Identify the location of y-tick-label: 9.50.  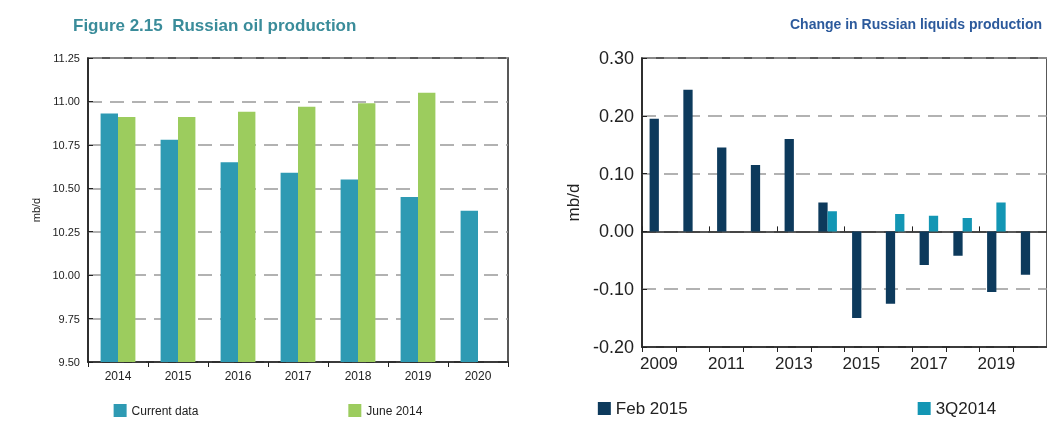
(69, 362).